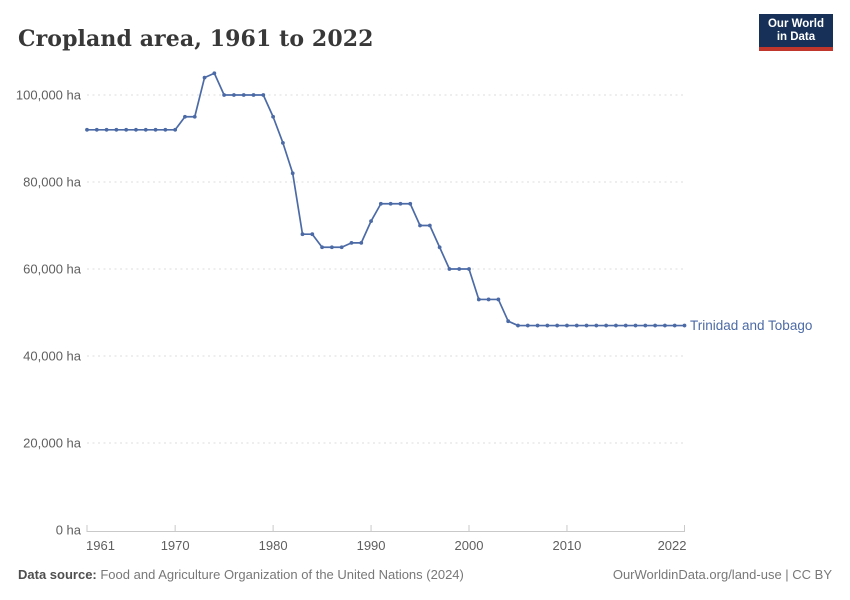 The width and height of the screenshot is (850, 600). I want to click on y-axis-label: 60,000 ha, so click(52, 269).